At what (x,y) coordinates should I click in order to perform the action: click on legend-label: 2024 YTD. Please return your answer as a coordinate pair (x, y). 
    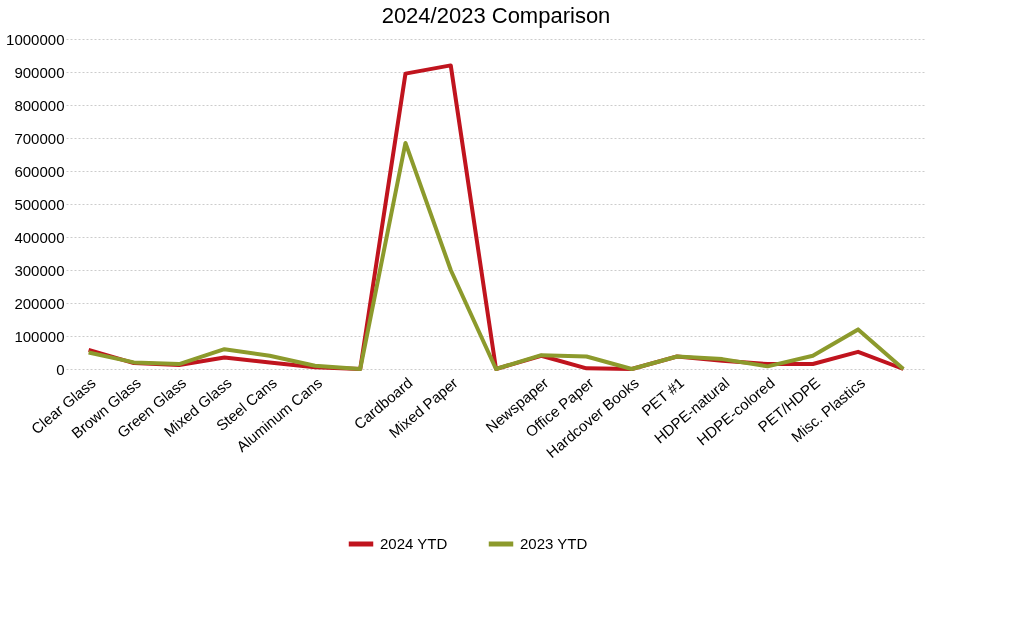
    Looking at the image, I should click on (414, 543).